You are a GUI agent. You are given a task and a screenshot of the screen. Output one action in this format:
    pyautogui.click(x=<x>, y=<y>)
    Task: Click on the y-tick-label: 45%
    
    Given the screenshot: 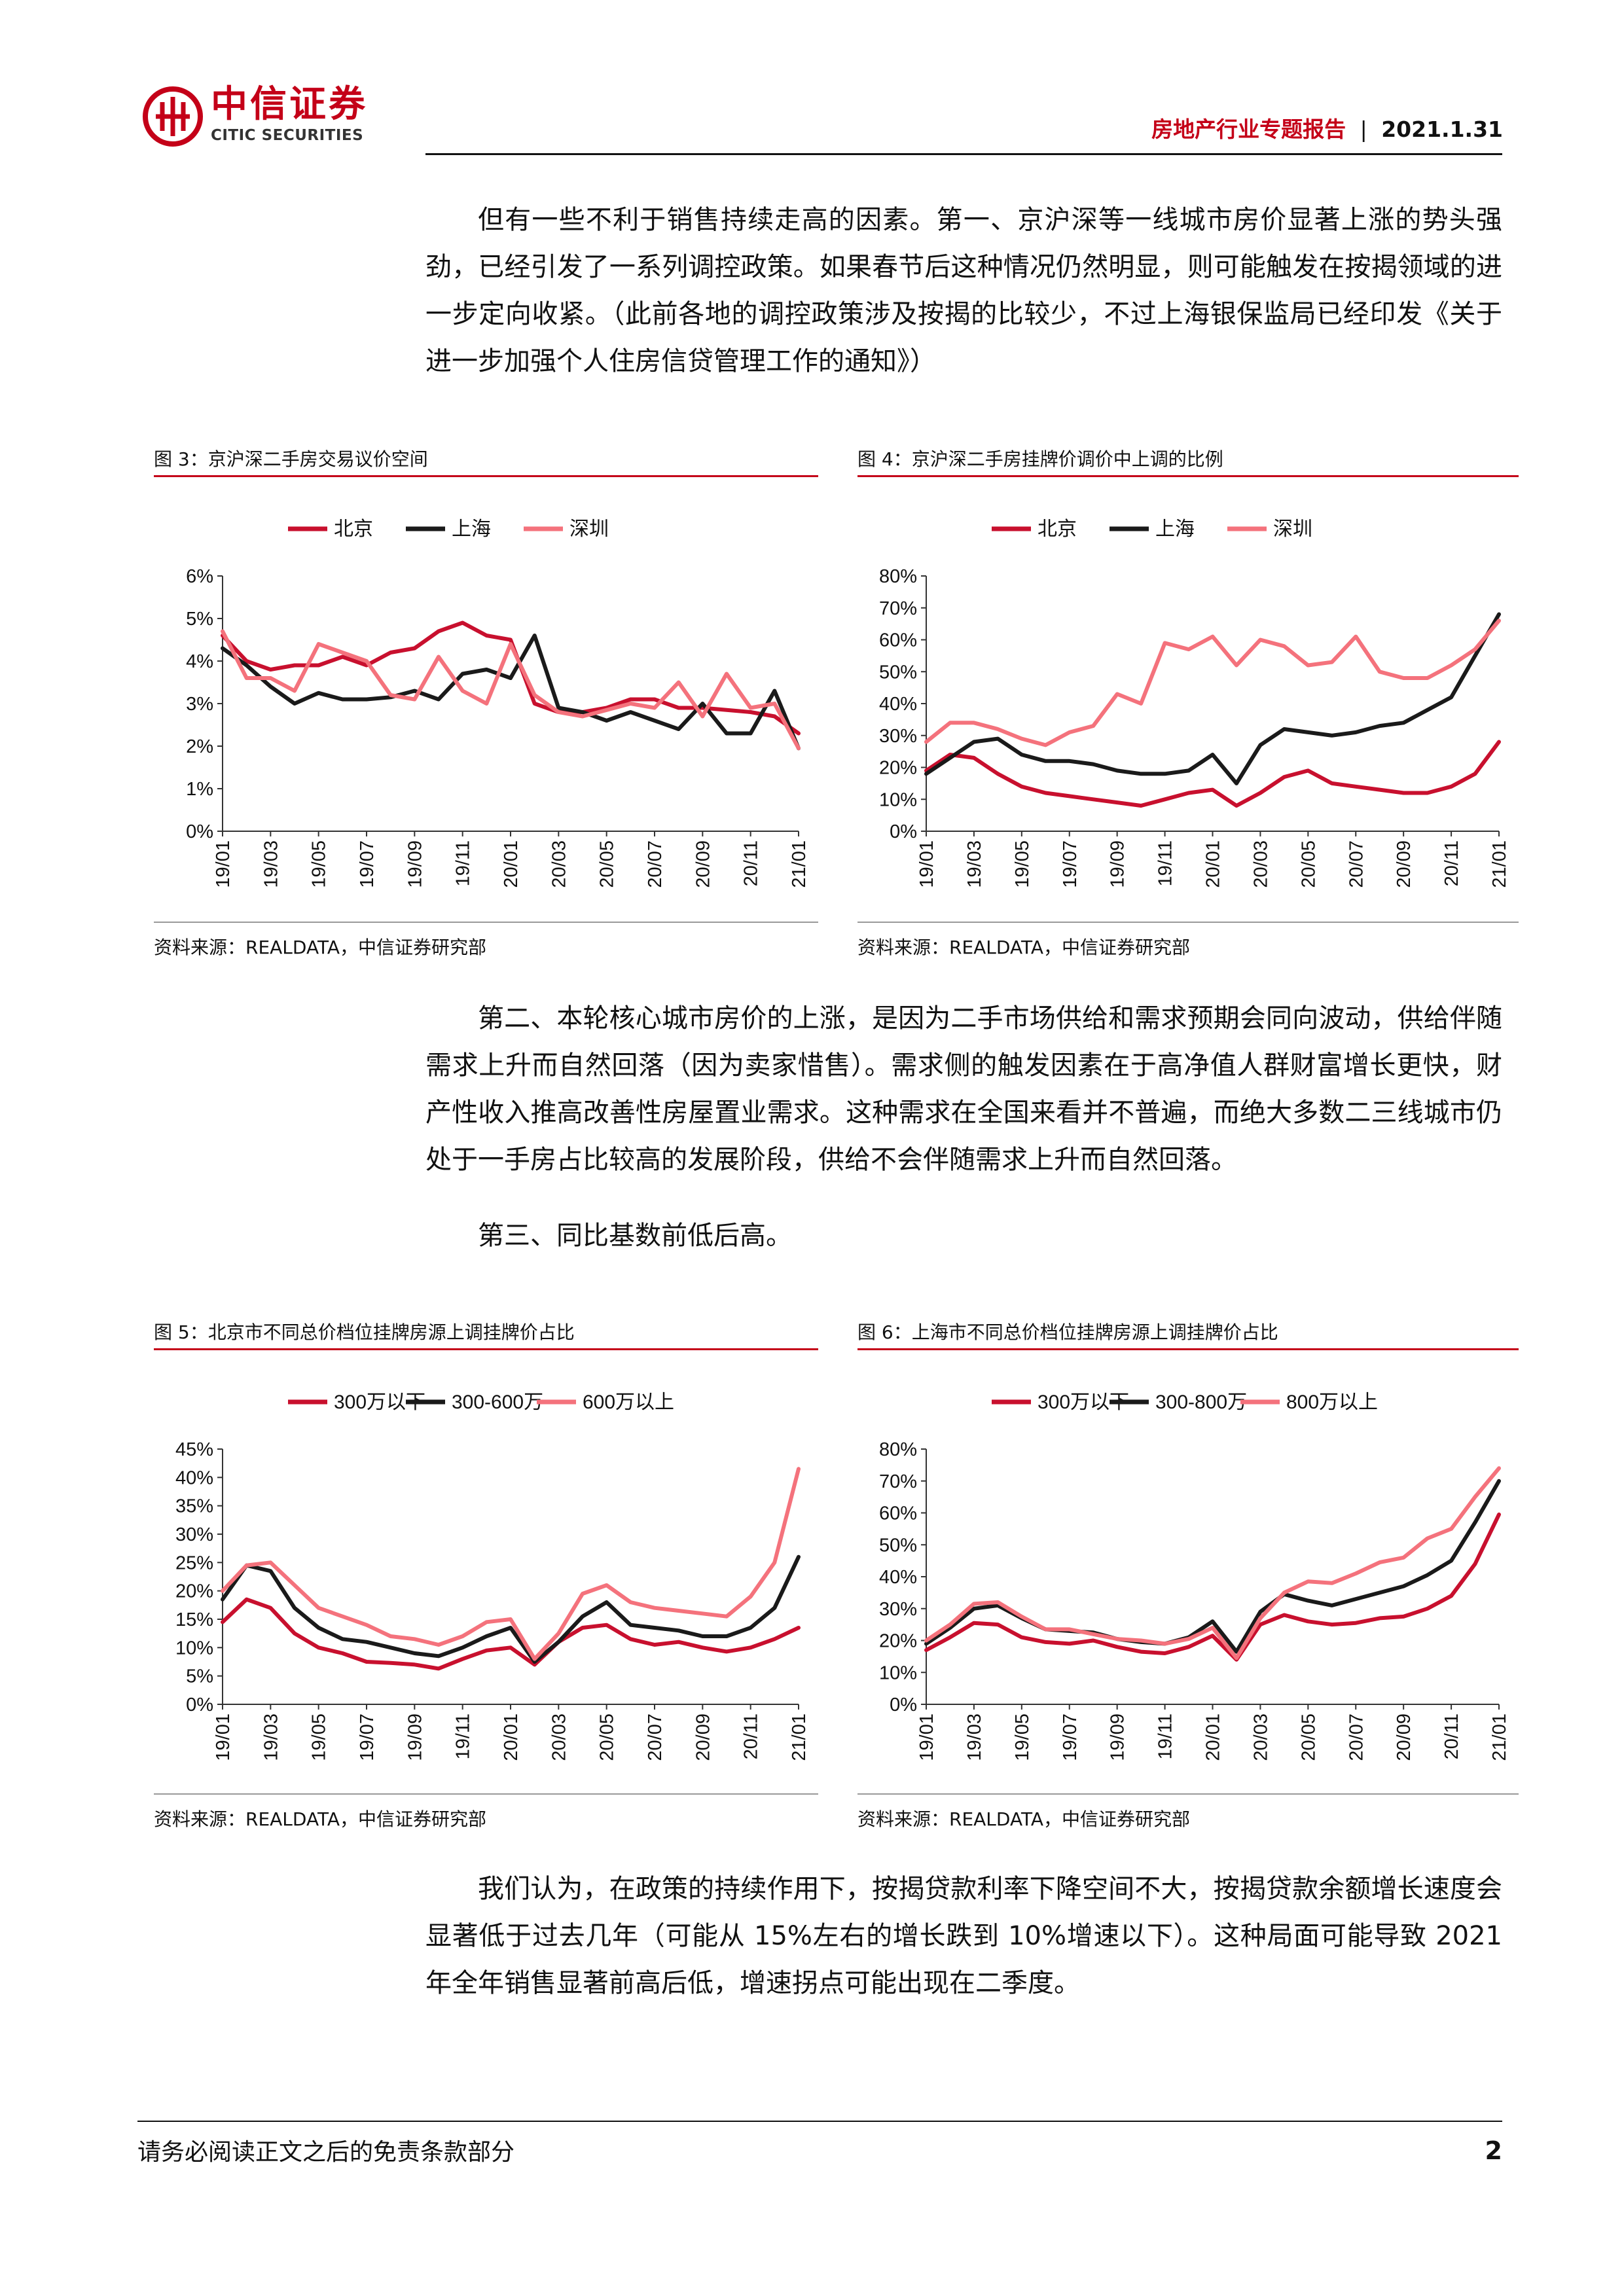 What is the action you would take?
    pyautogui.click(x=194, y=1449)
    